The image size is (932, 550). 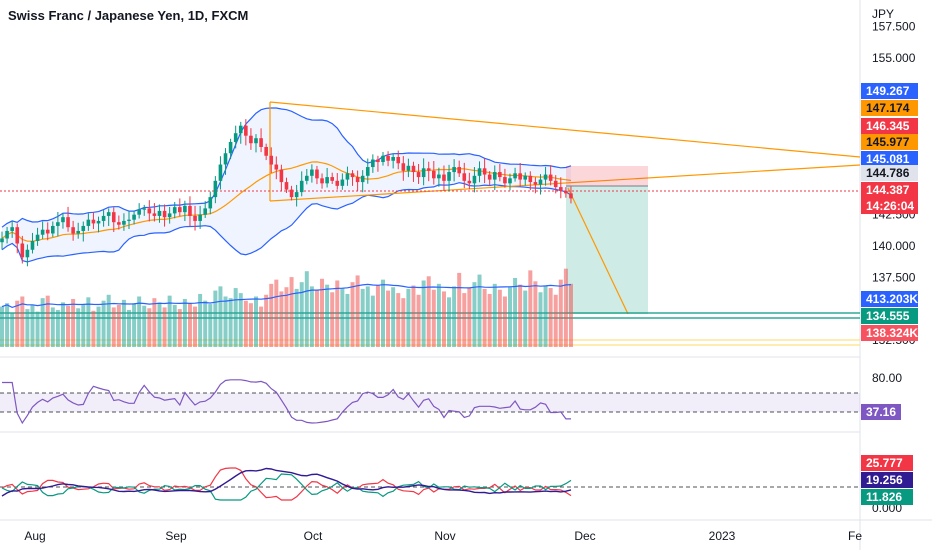 I want to click on triangle-lower-trendline, so click(x=565, y=183).